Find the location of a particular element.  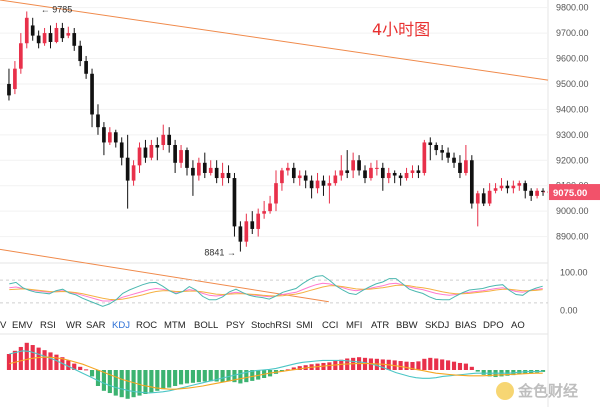

indicator-tab-stochrsi: StochRSI is located at coordinates (271, 325).